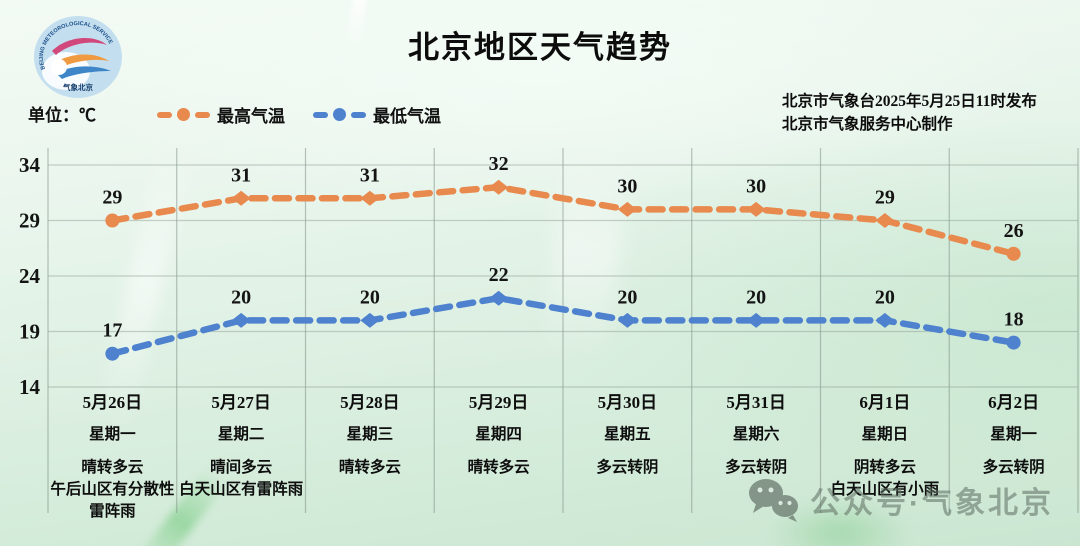  What do you see at coordinates (299, 114) in the screenshot?
I see `legend: 最高气温 最低气温` at bounding box center [299, 114].